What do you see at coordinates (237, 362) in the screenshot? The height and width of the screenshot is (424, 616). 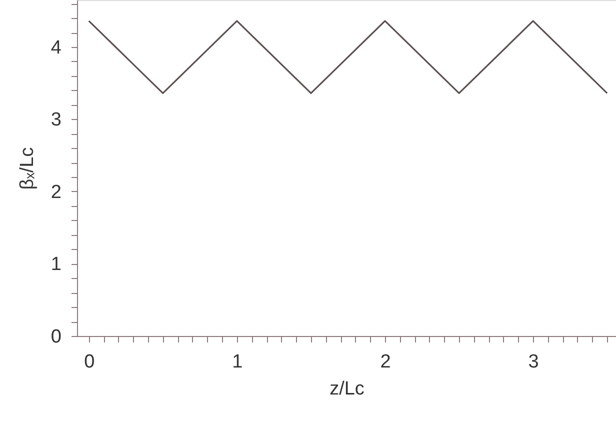 I see `x-tick-label: 1` at bounding box center [237, 362].